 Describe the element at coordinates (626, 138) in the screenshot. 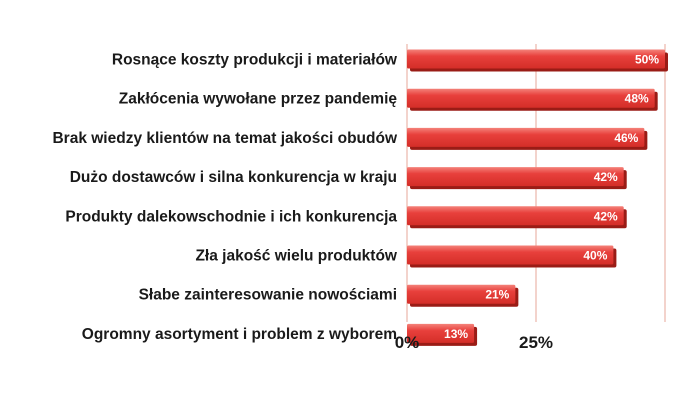

I see `bar-value-label: 46%` at that location.